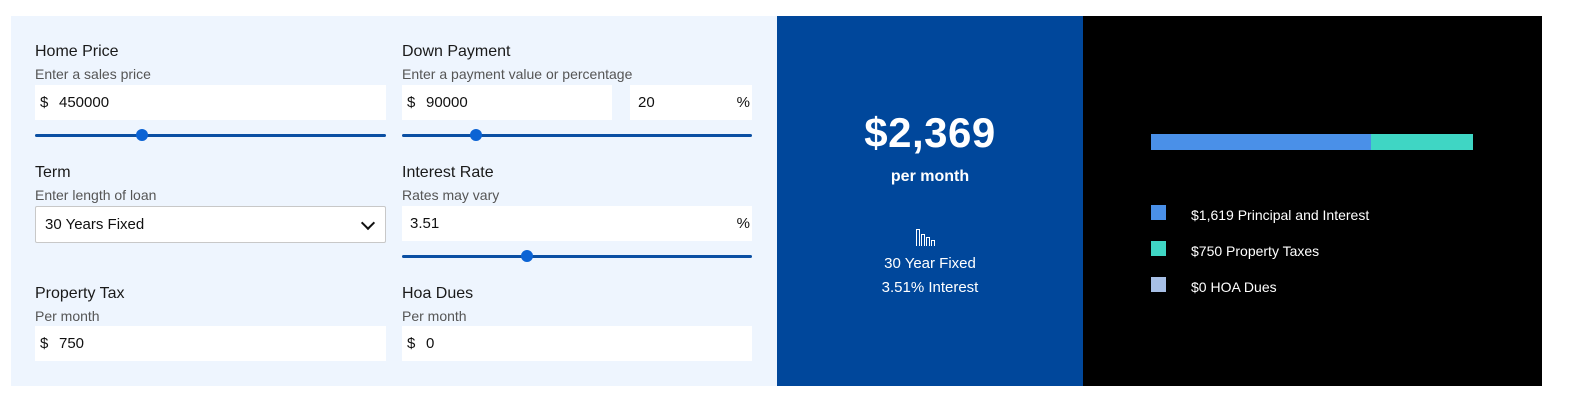 This screenshot has height=419, width=1573. I want to click on legend-label: $750 Property Taxes, so click(1255, 251).